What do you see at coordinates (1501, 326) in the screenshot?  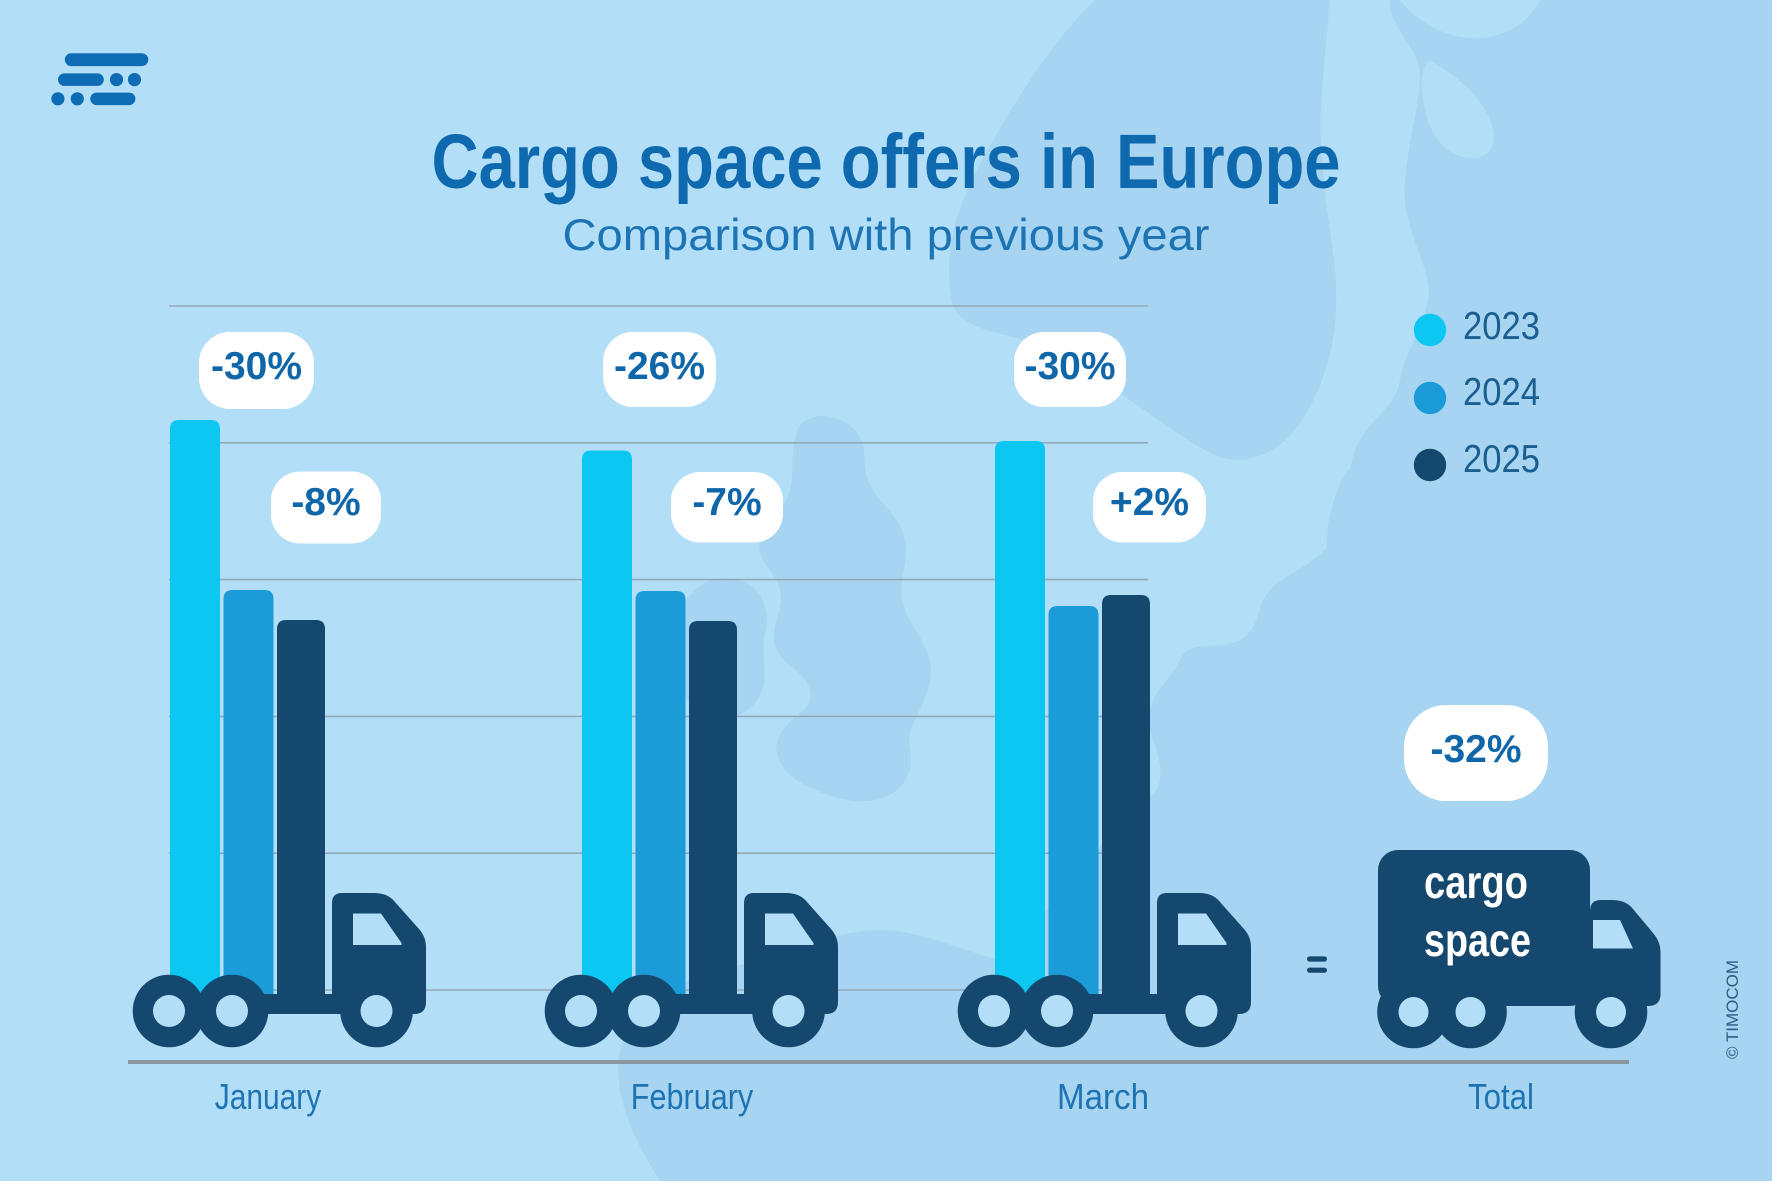 I see `svg-text: 2023` at bounding box center [1501, 326].